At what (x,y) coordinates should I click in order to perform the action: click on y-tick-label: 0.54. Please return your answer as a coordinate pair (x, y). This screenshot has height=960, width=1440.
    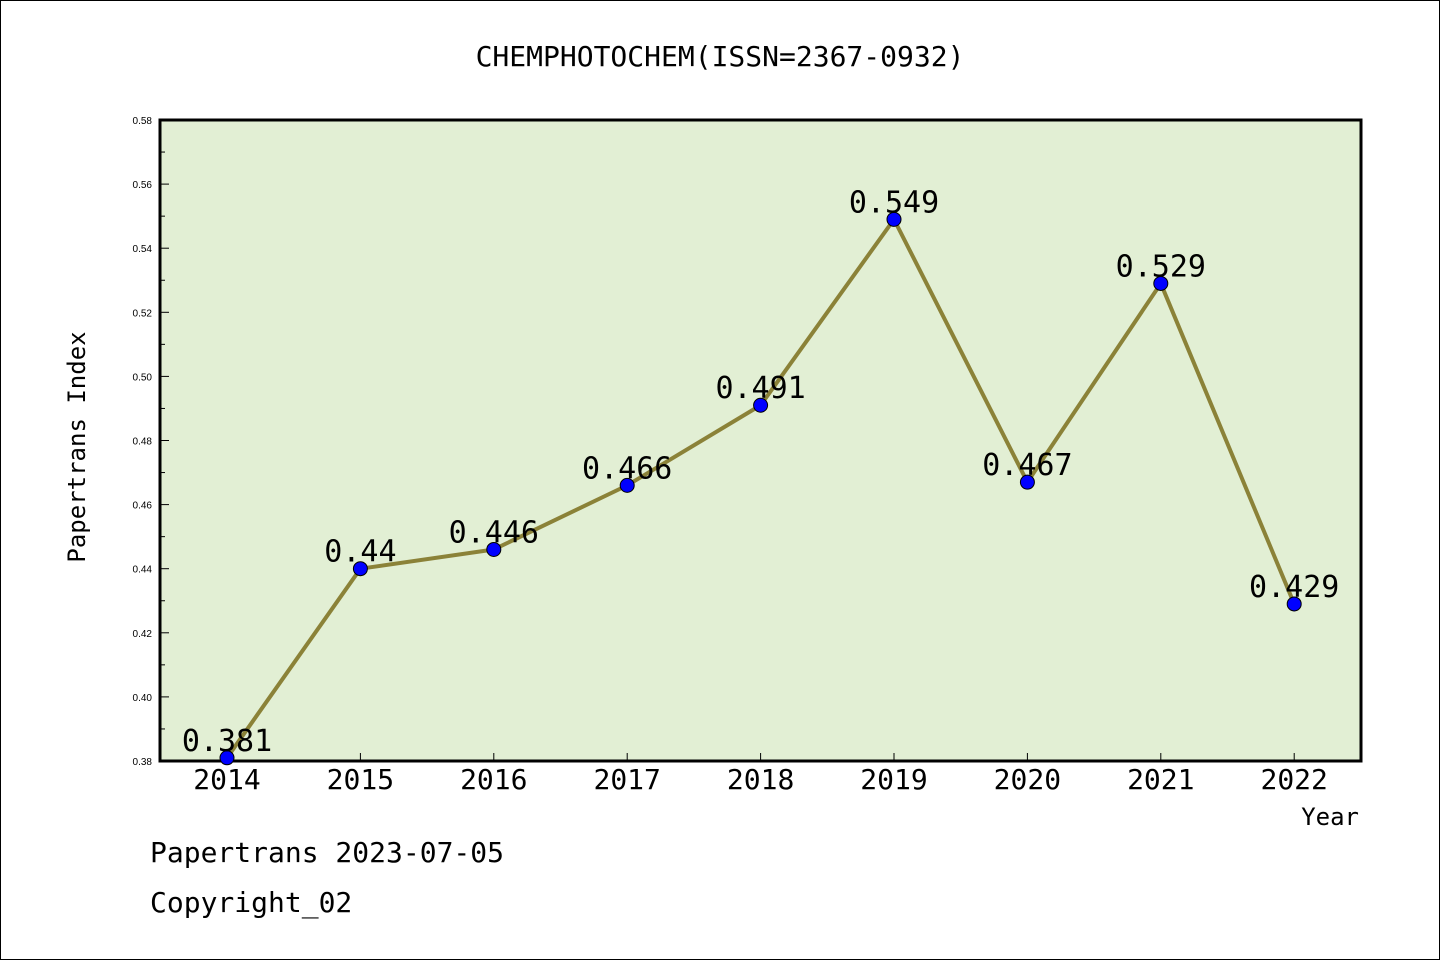
    Looking at the image, I should click on (143, 249).